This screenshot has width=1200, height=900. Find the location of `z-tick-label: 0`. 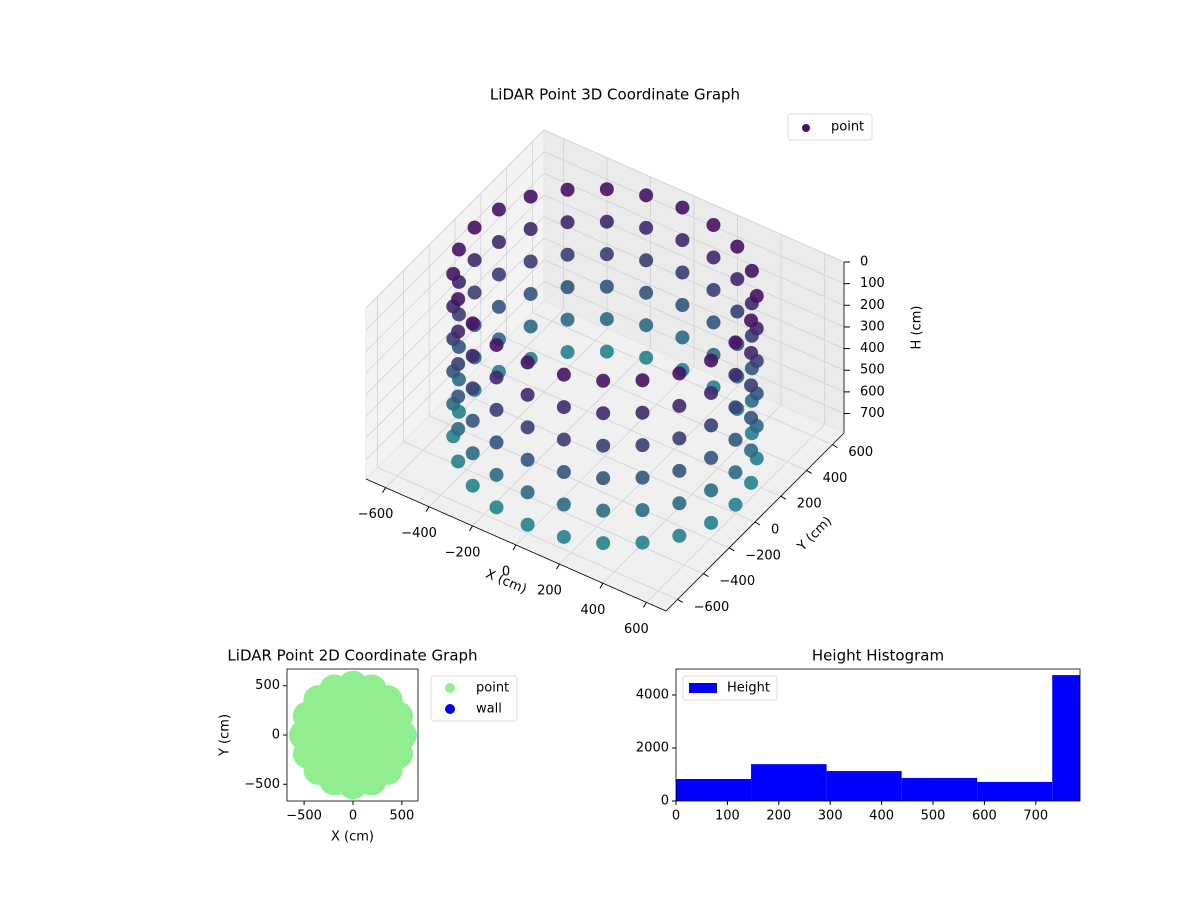

z-tick-label: 0 is located at coordinates (864, 262).